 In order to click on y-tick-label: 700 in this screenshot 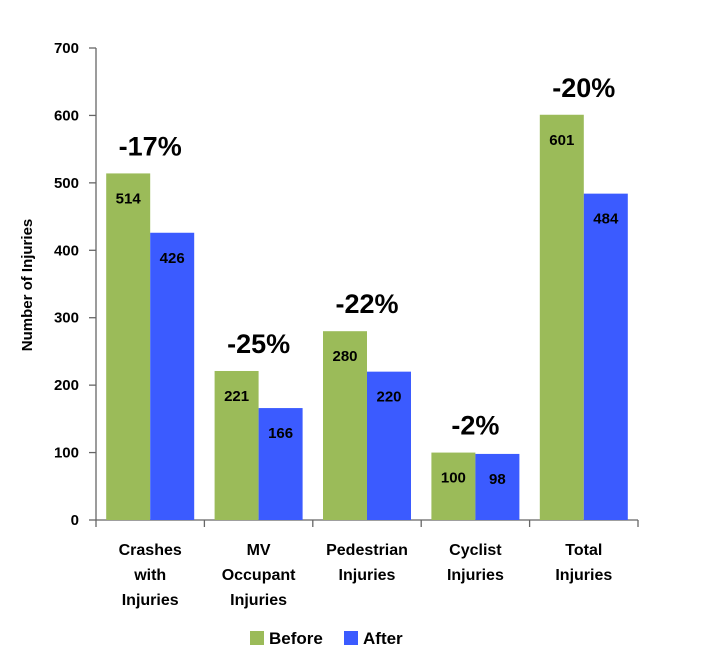, I will do `click(66, 48)`.